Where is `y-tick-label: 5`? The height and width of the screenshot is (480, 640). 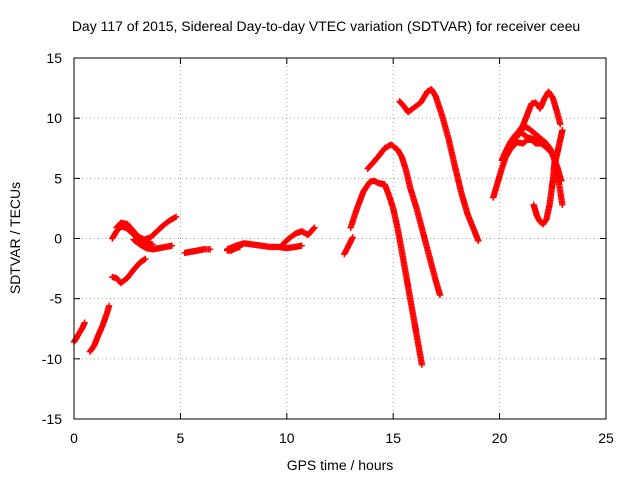 y-tick-label: 5 is located at coordinates (58, 178).